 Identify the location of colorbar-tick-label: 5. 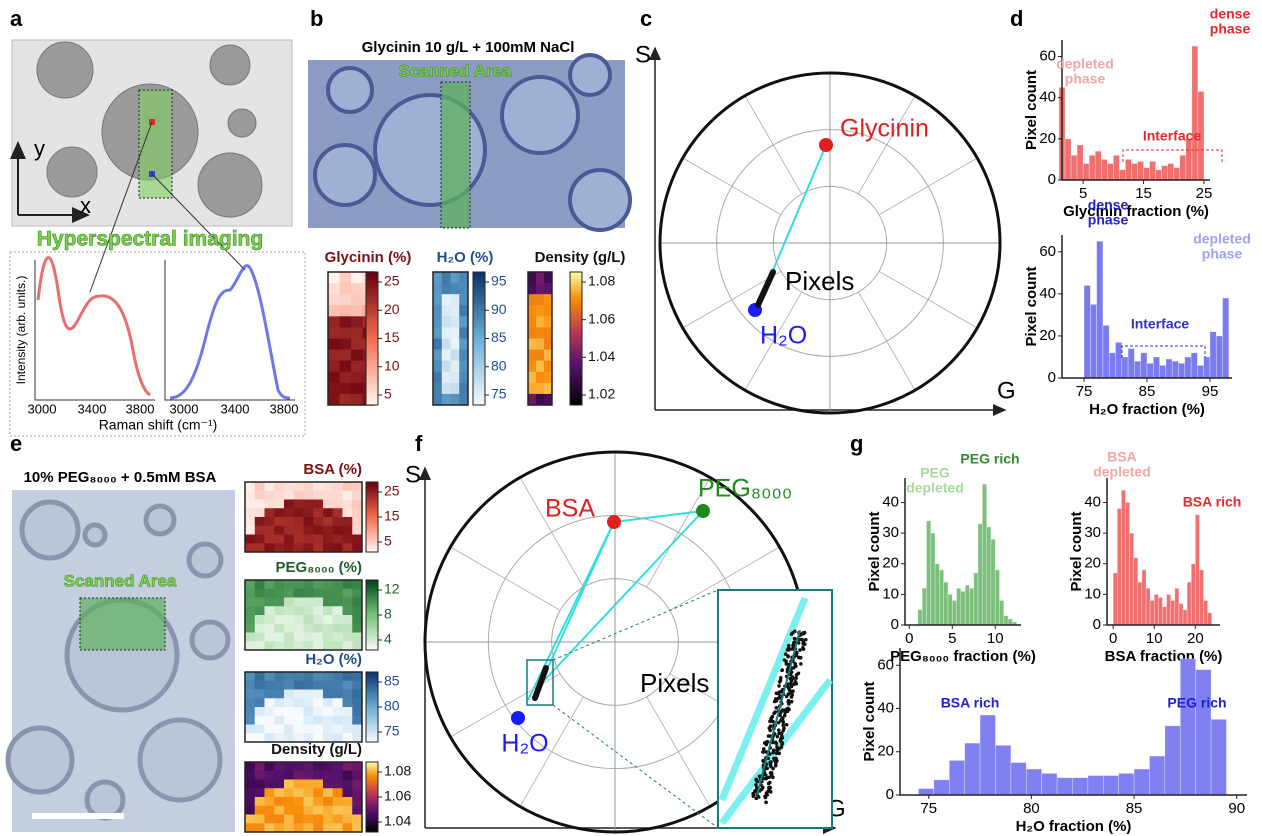
(388, 394).